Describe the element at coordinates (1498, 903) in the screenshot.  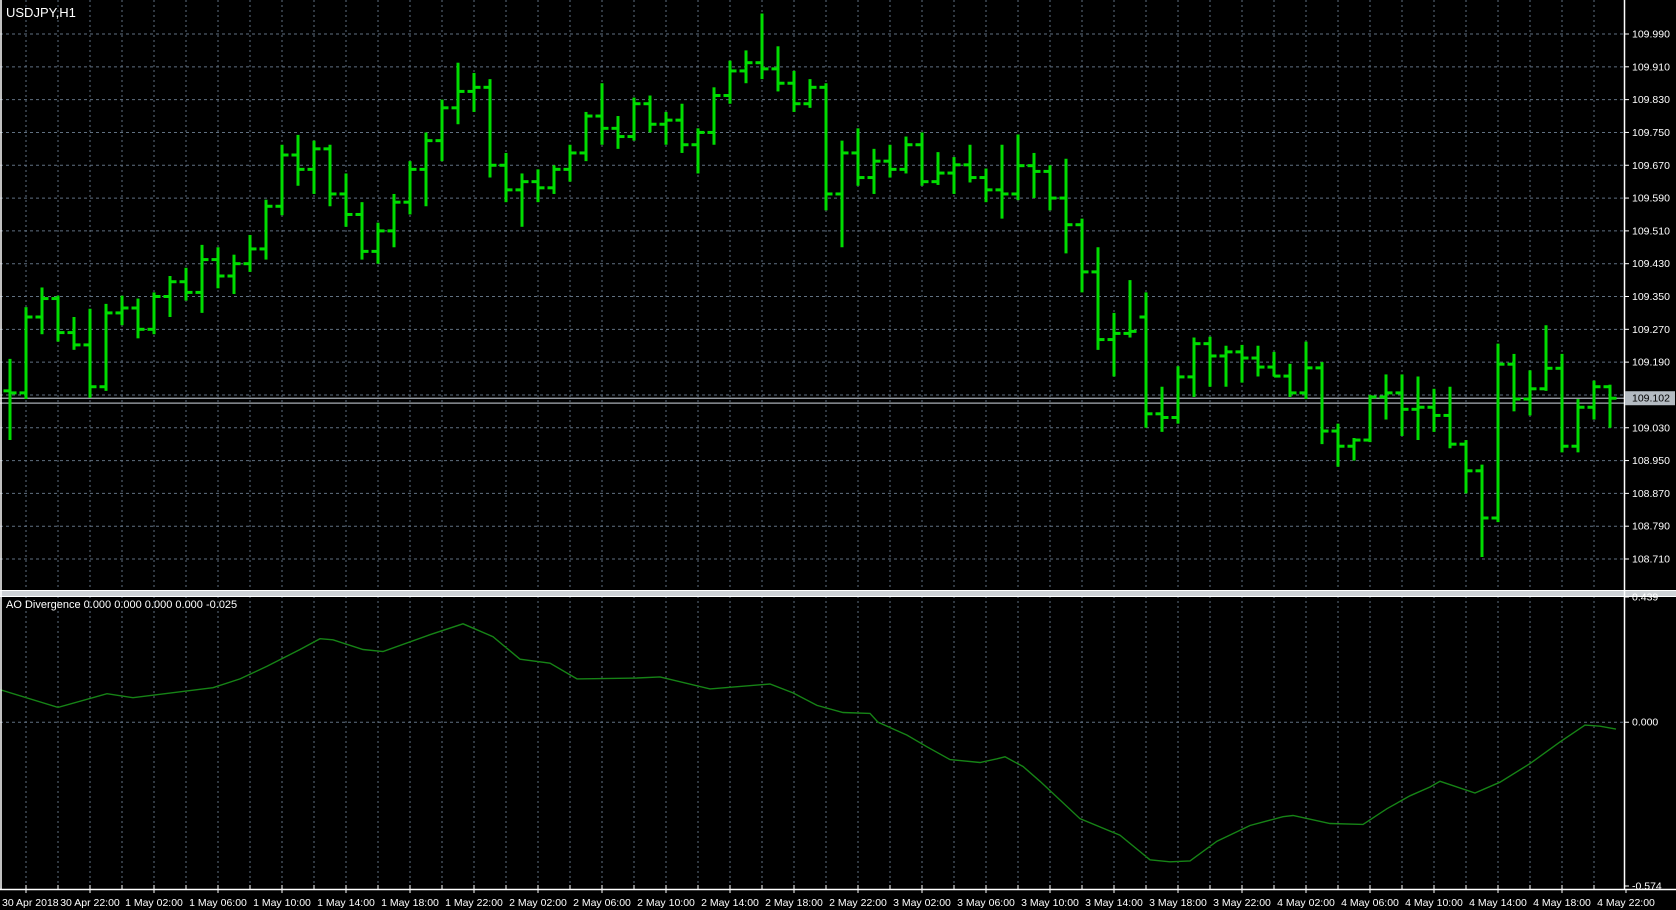
I see `time-tick-label: 4 May 14:00` at that location.